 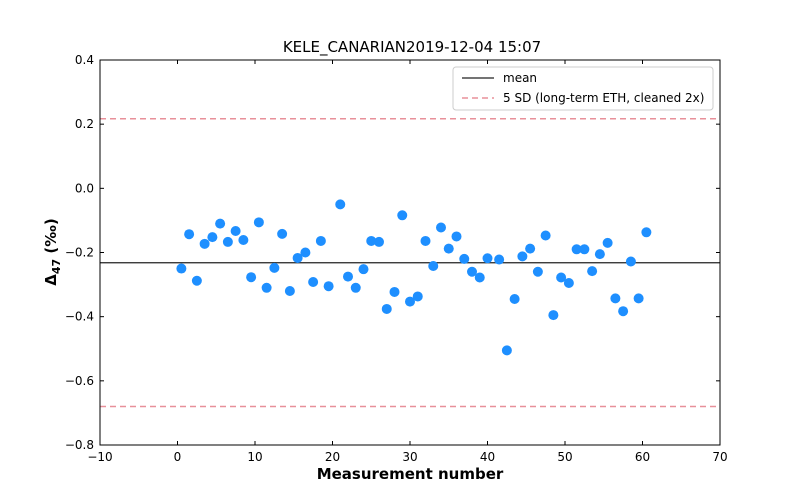 I want to click on y-axis-label-subscript: 47, so click(x=56, y=266).